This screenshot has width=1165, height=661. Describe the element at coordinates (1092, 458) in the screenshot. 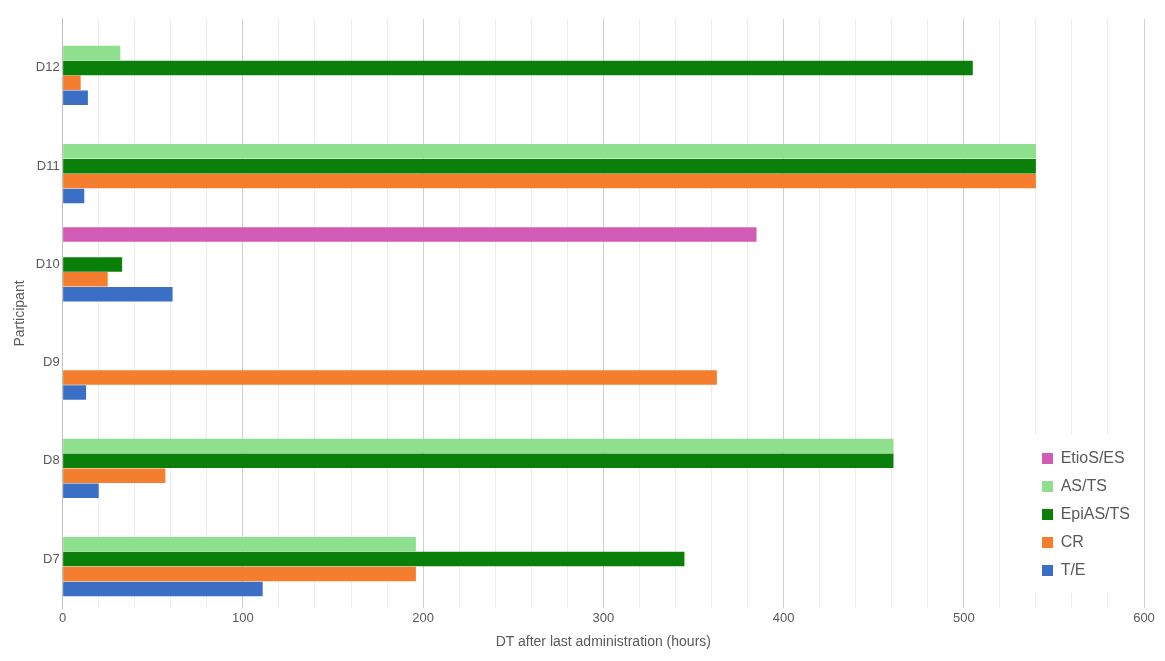

I see `legend-label: EtioS/ES` at that location.